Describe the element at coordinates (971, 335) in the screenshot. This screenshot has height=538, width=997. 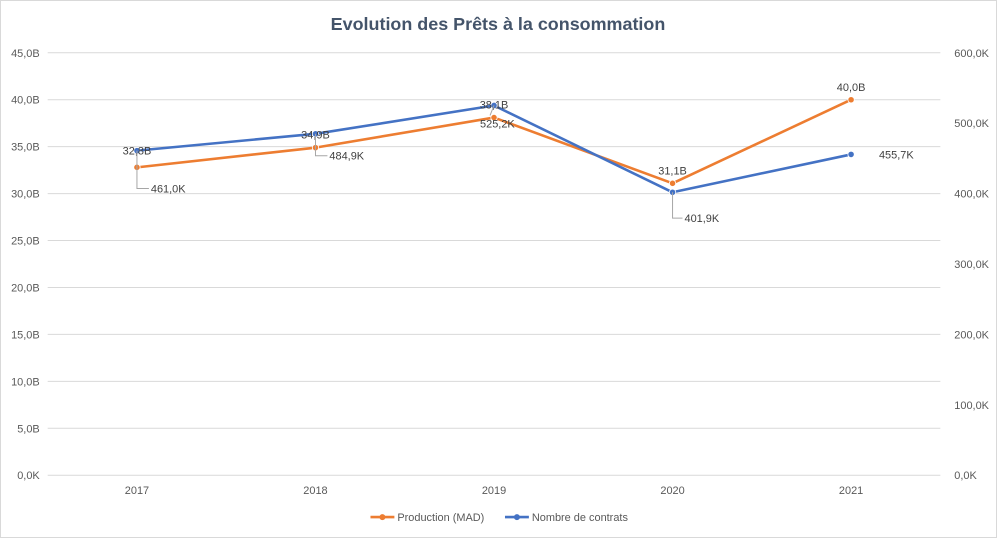
I see `right-axis-tick-label: 200,0K` at that location.